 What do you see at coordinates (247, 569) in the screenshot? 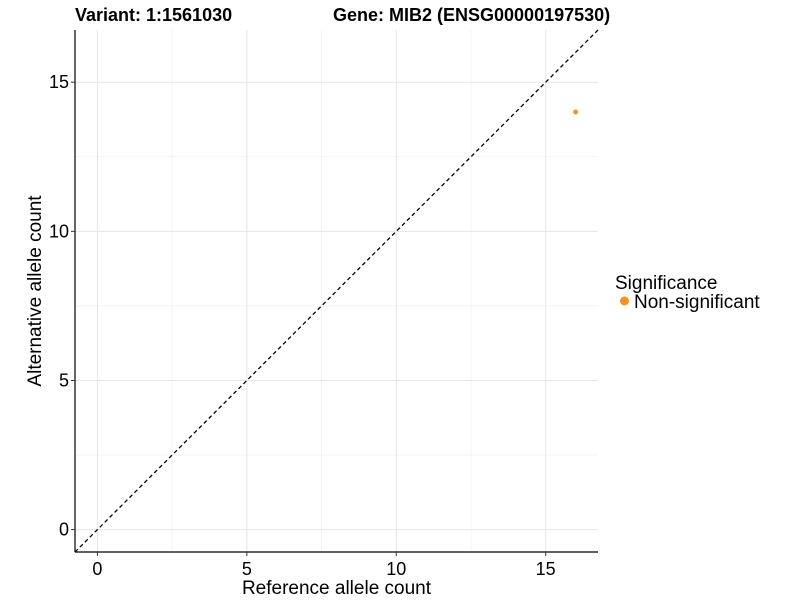
I see `x-tick-label: 5` at bounding box center [247, 569].